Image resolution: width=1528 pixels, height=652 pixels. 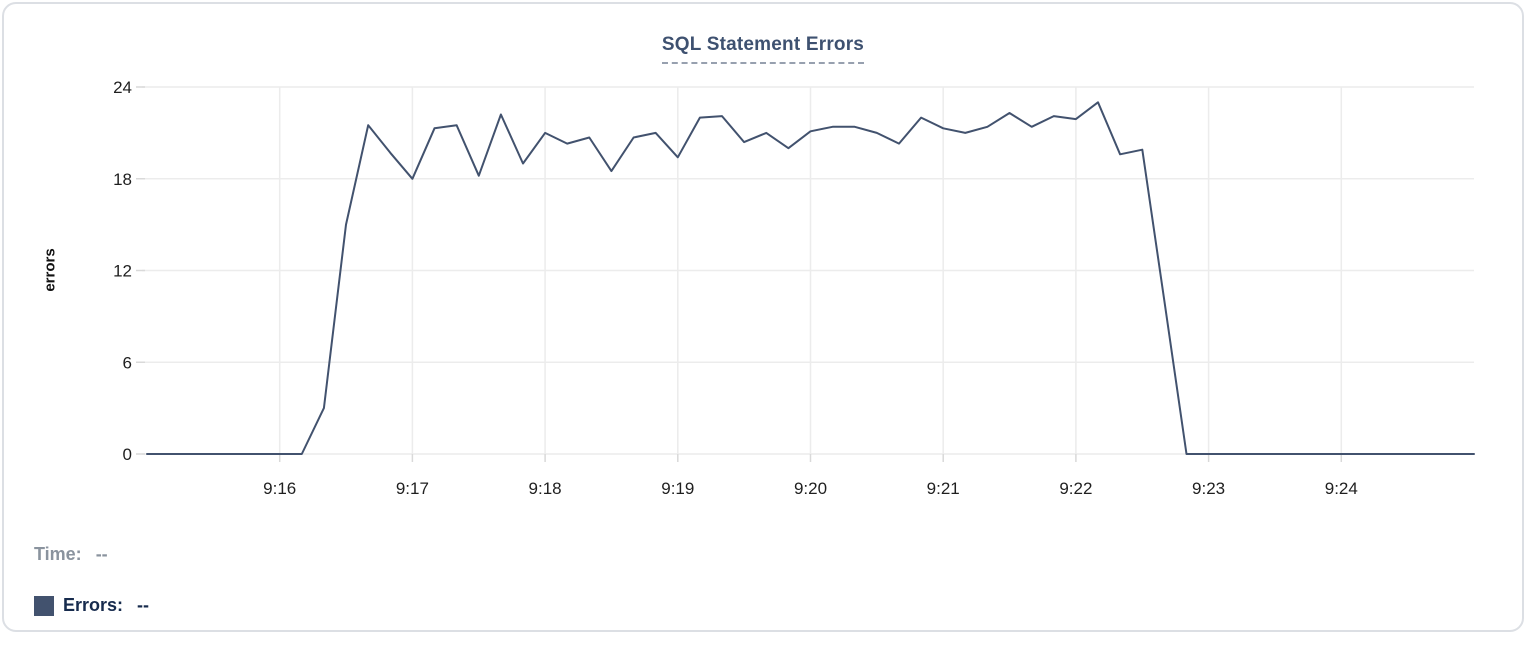 What do you see at coordinates (279, 488) in the screenshot?
I see `x-tick-label: 9:16` at bounding box center [279, 488].